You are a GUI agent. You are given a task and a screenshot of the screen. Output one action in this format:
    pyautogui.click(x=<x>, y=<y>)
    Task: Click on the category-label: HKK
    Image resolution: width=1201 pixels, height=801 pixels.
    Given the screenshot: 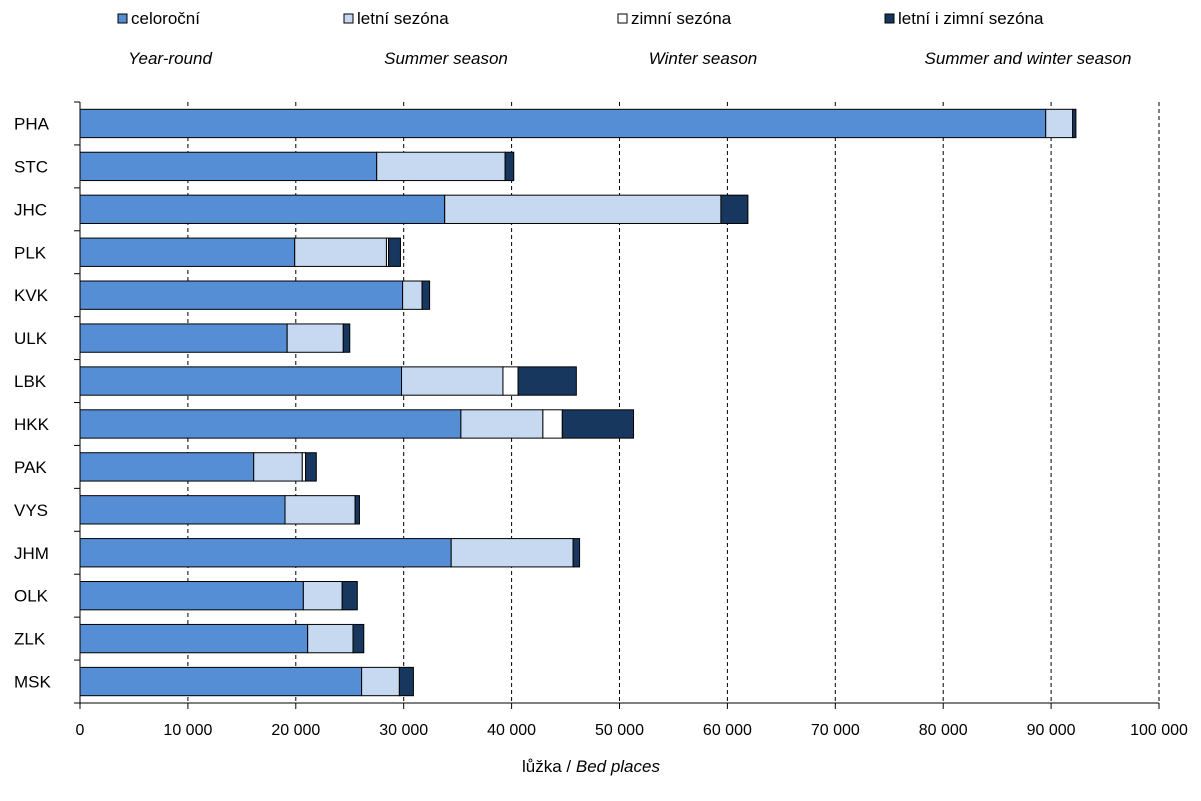 What is the action you would take?
    pyautogui.click(x=32, y=424)
    